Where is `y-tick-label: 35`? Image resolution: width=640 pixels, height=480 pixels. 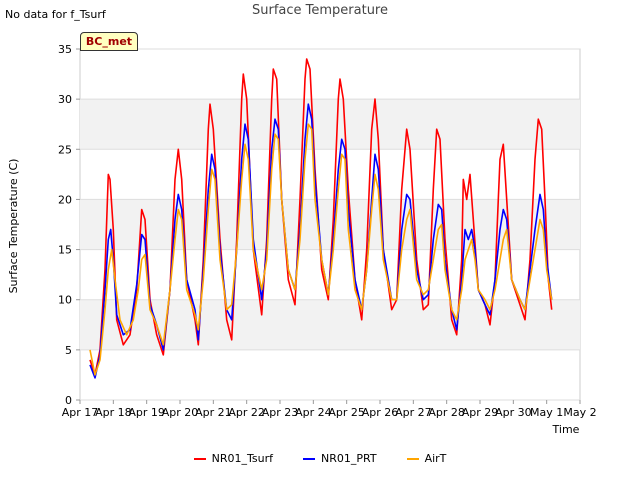
y-tick-label: 35 is located at coordinates (65, 49).